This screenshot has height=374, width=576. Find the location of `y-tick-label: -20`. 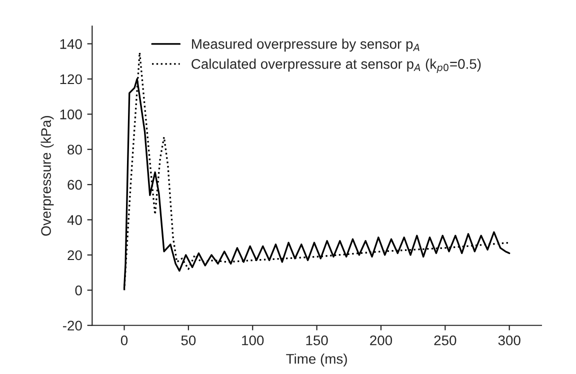

y-tick-label: -20 is located at coordinates (72, 325).